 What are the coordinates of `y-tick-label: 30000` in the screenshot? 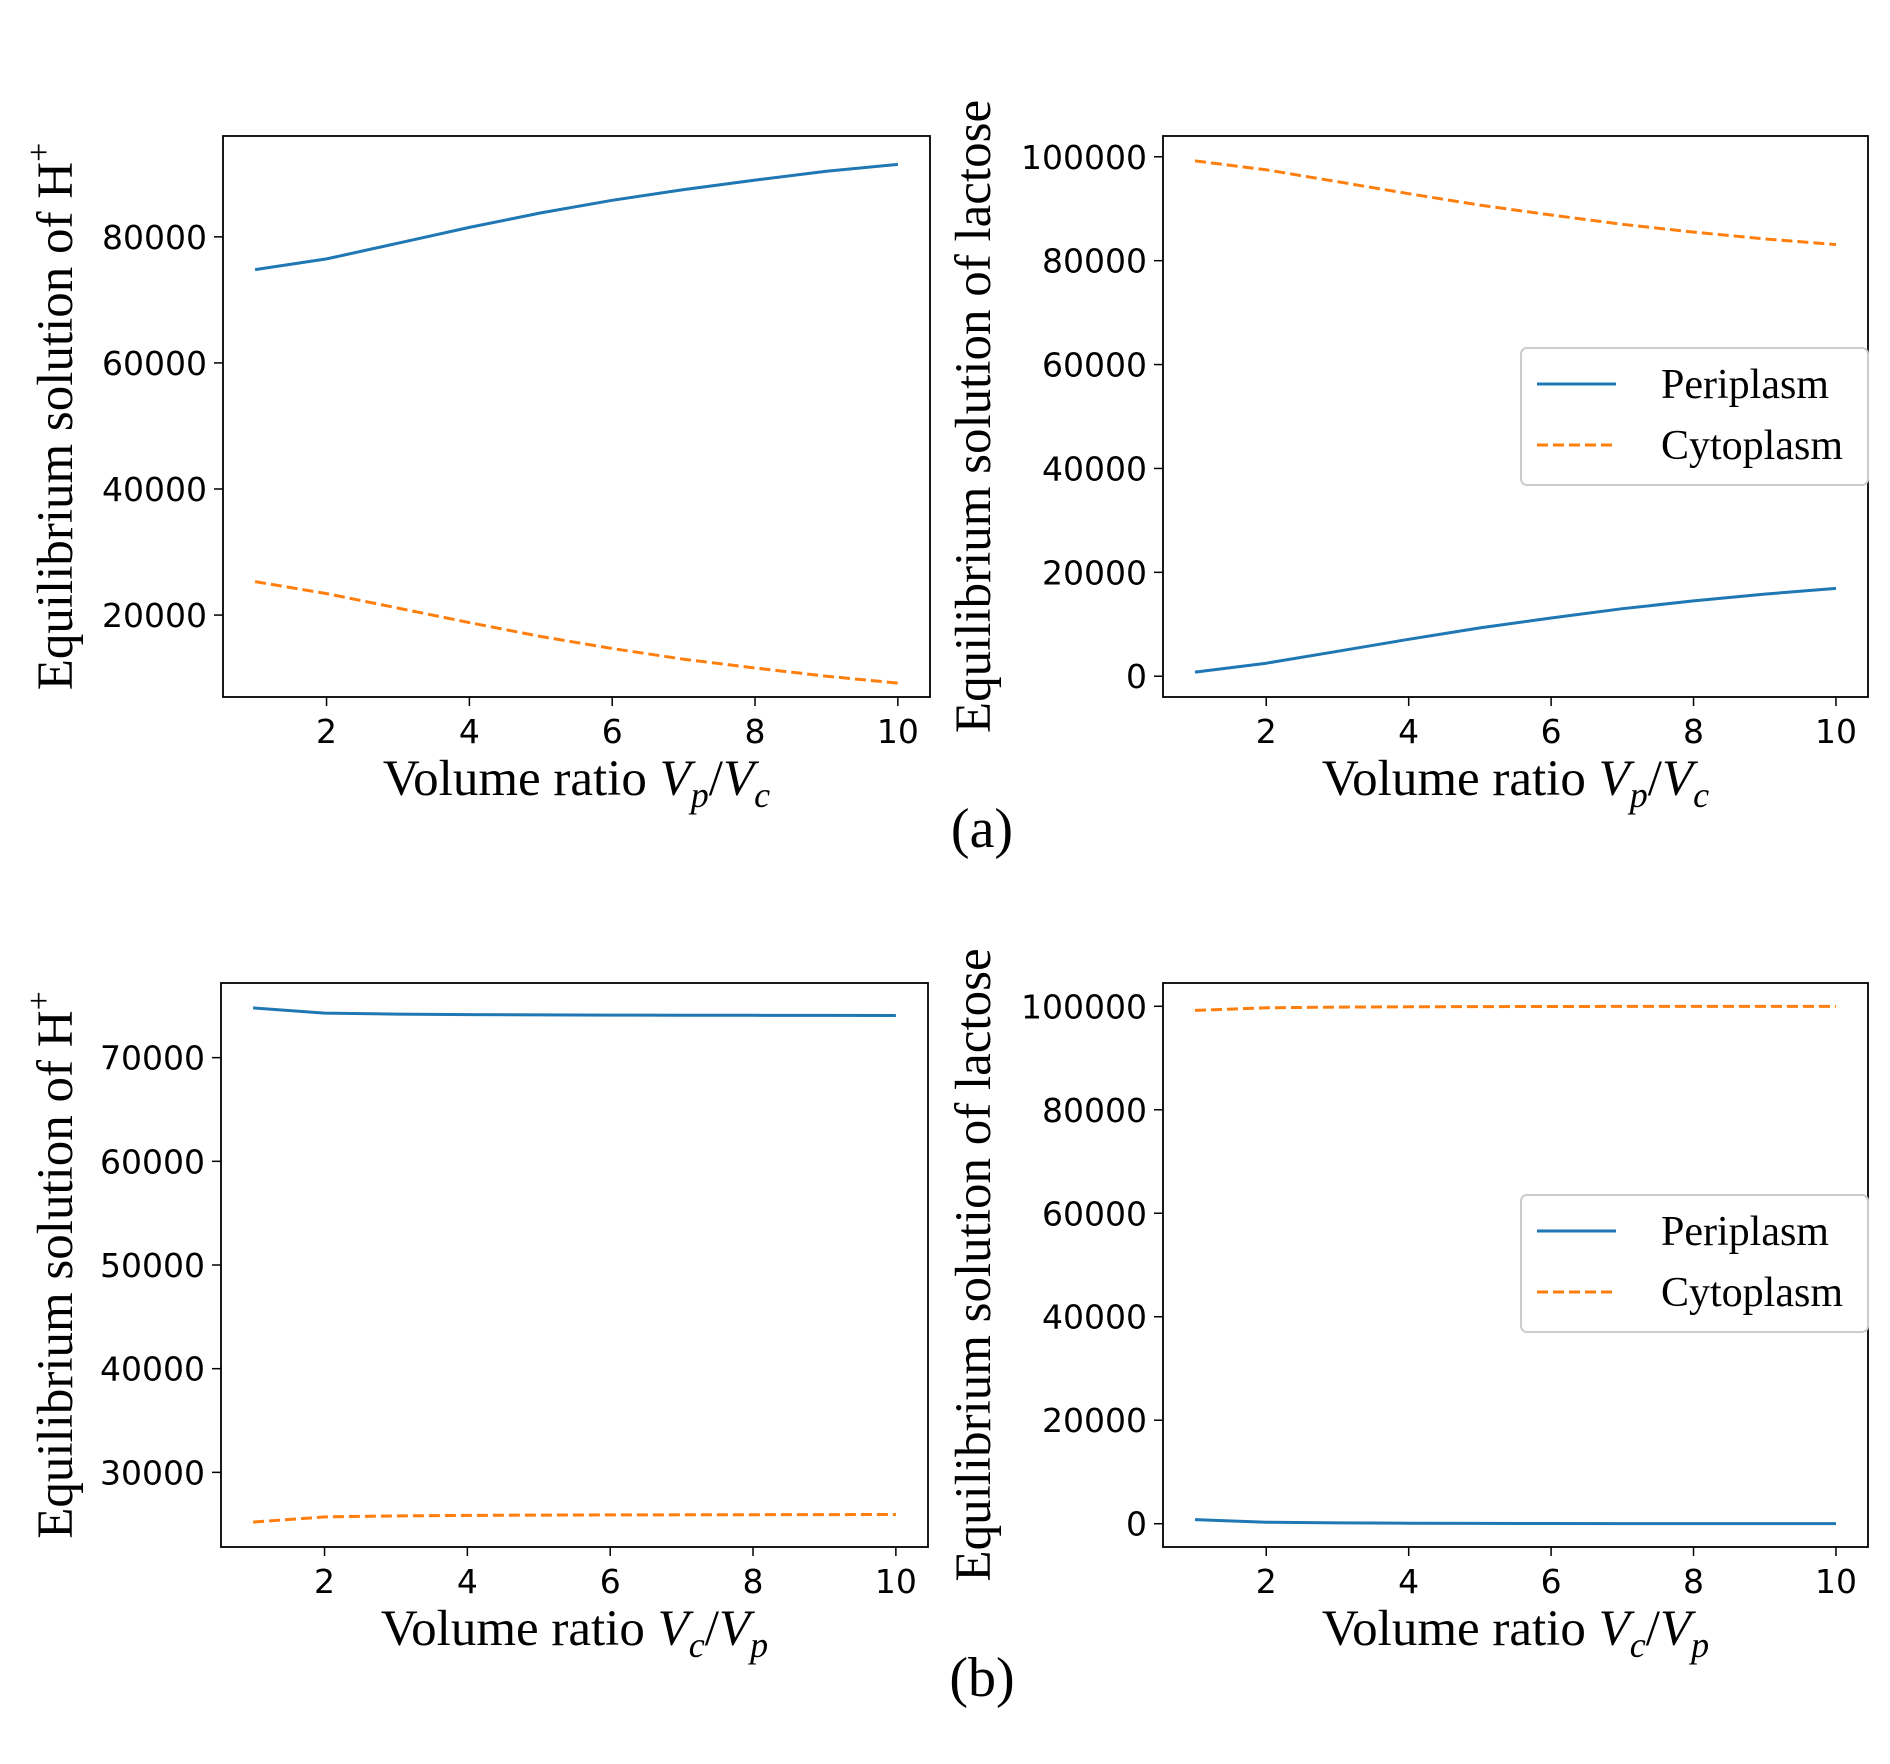 It's located at (152, 1472).